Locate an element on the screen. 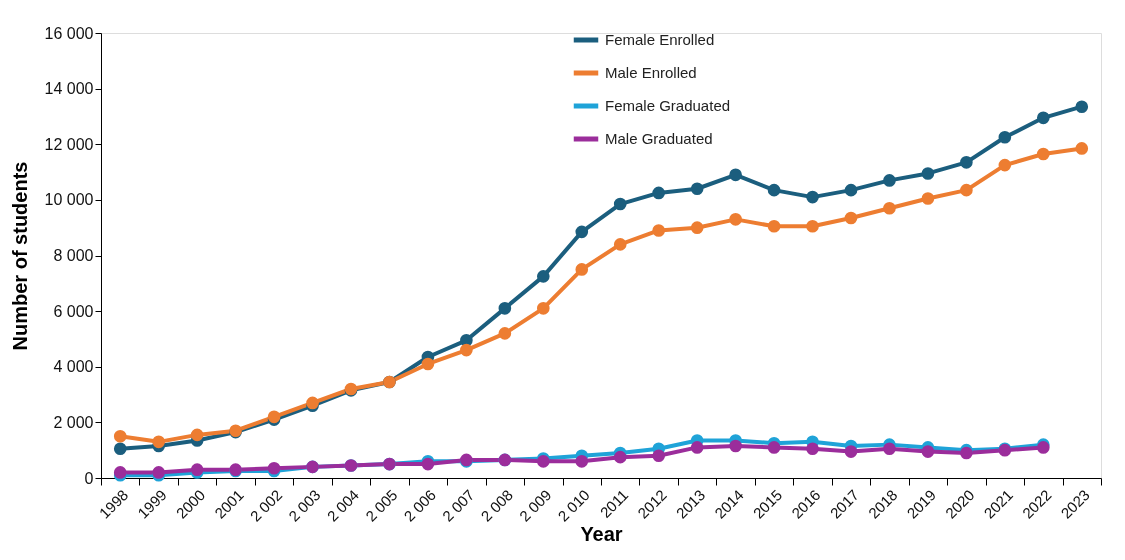 The image size is (1125, 560). x-tick-label: 2 005 is located at coordinates (381, 505).